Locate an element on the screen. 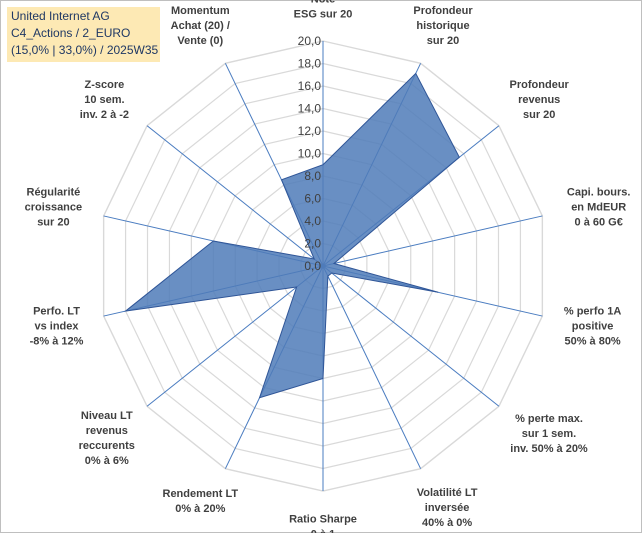 The width and height of the screenshot is (642, 533). tick-label: 12,0 is located at coordinates (310, 131).